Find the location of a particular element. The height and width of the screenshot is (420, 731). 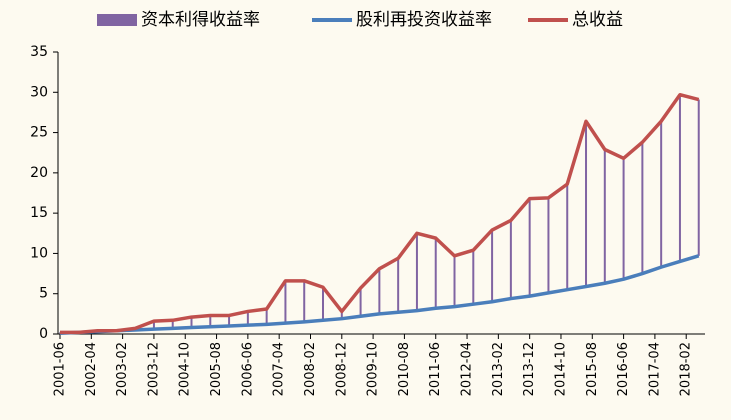

x-tick-label: 2008-12 is located at coordinates (341, 369).